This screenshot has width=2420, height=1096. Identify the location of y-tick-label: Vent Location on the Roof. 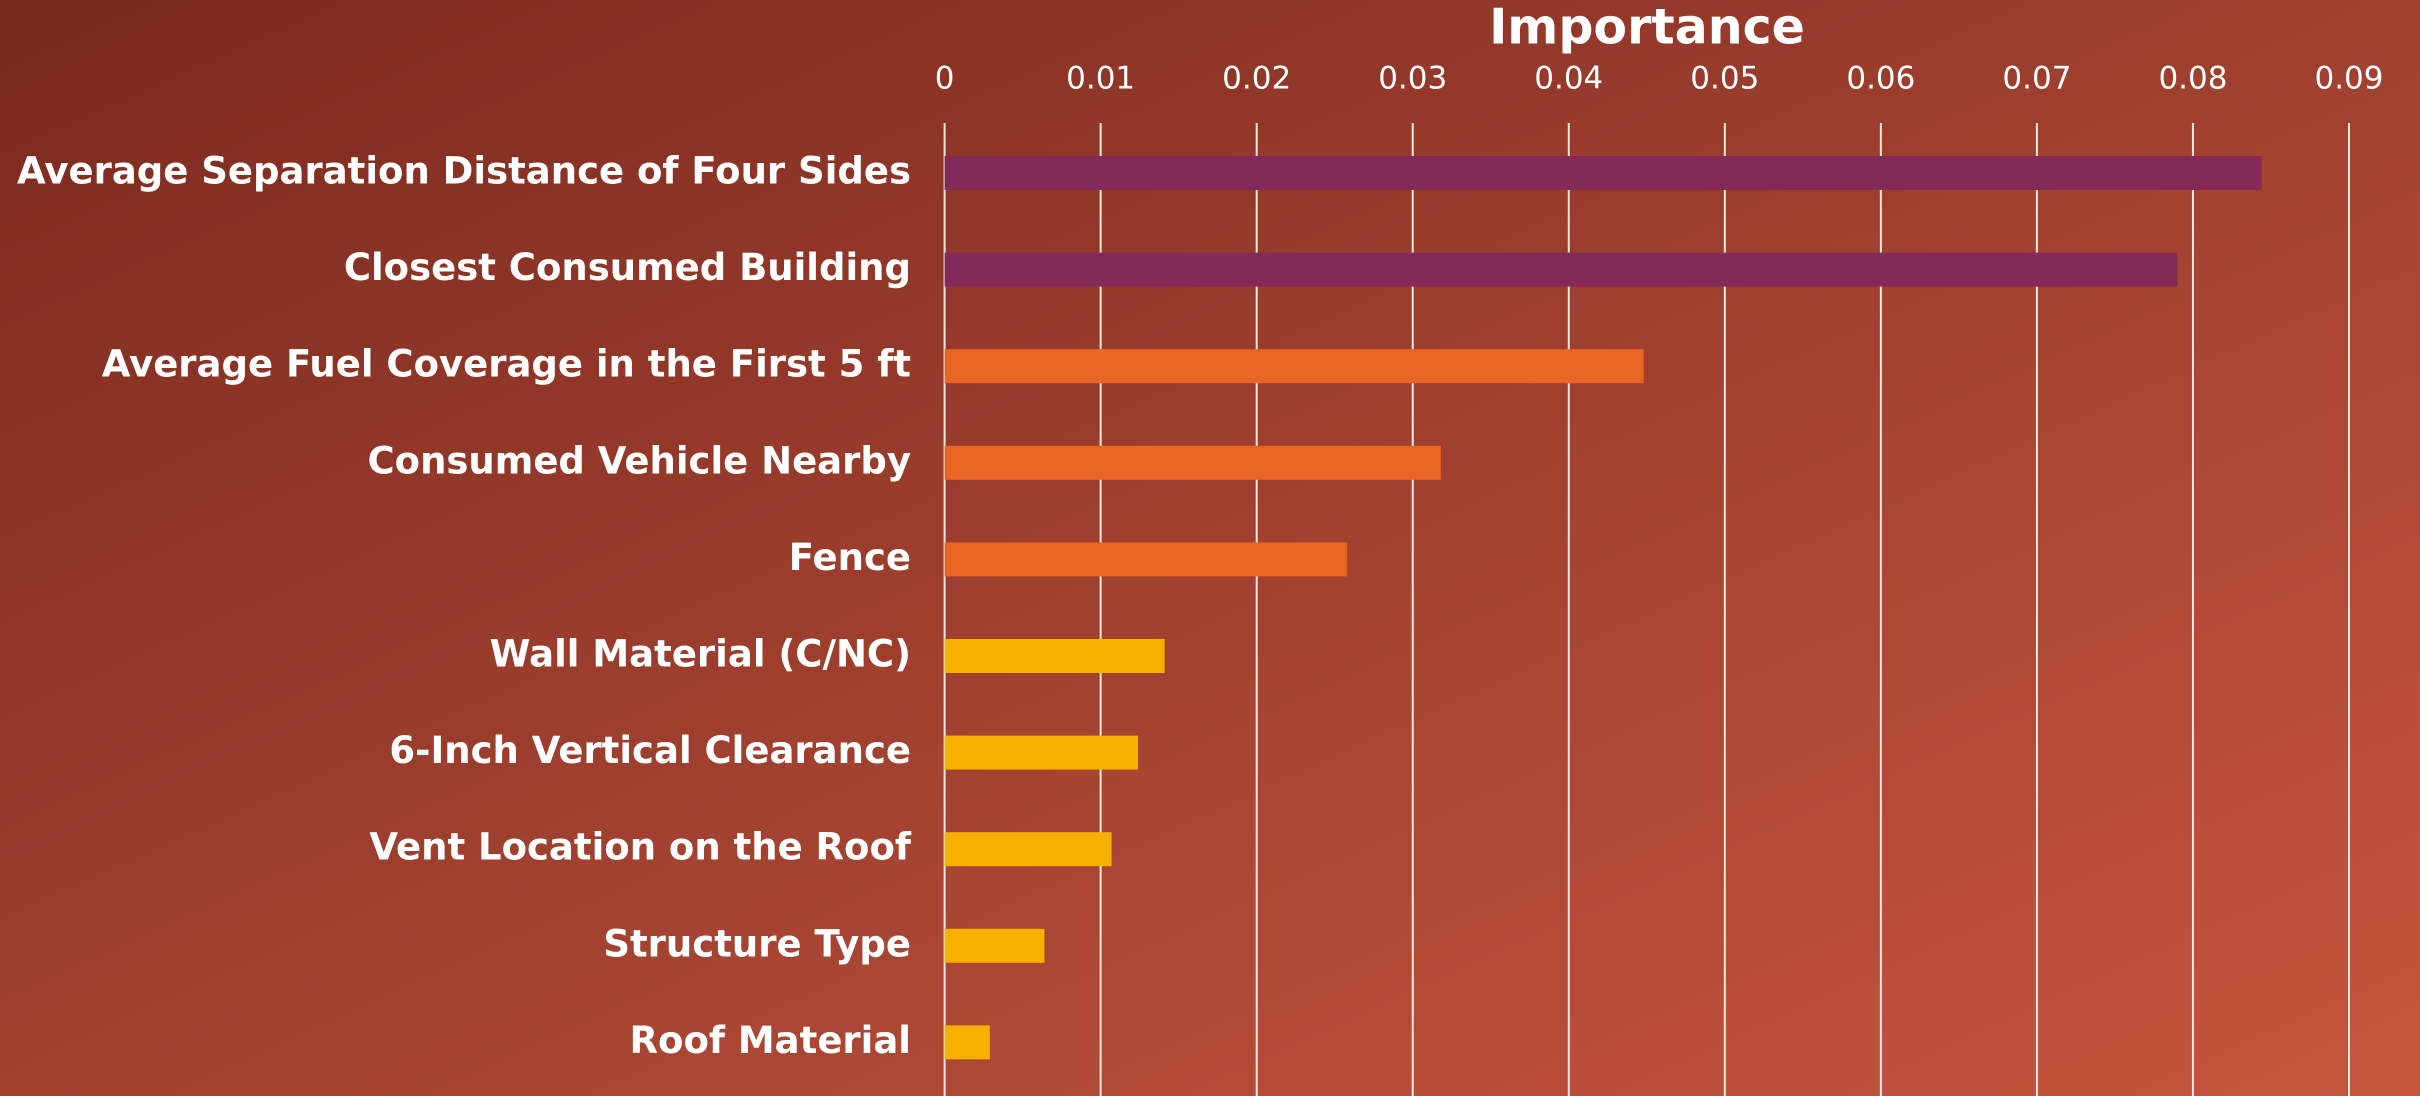
(640, 847).